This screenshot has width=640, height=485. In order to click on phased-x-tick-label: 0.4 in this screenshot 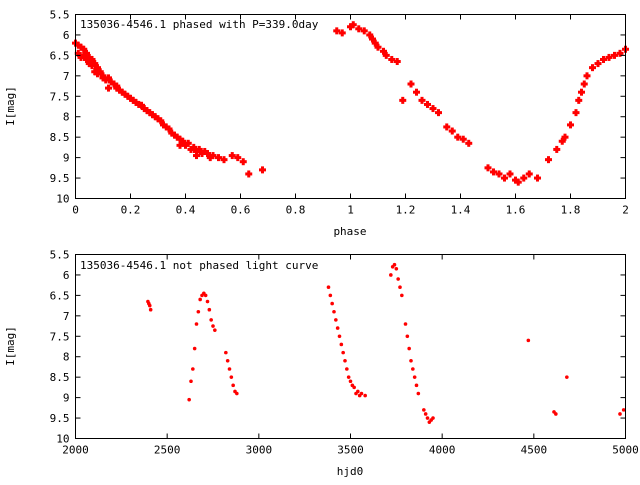, I will do `click(186, 210)`.